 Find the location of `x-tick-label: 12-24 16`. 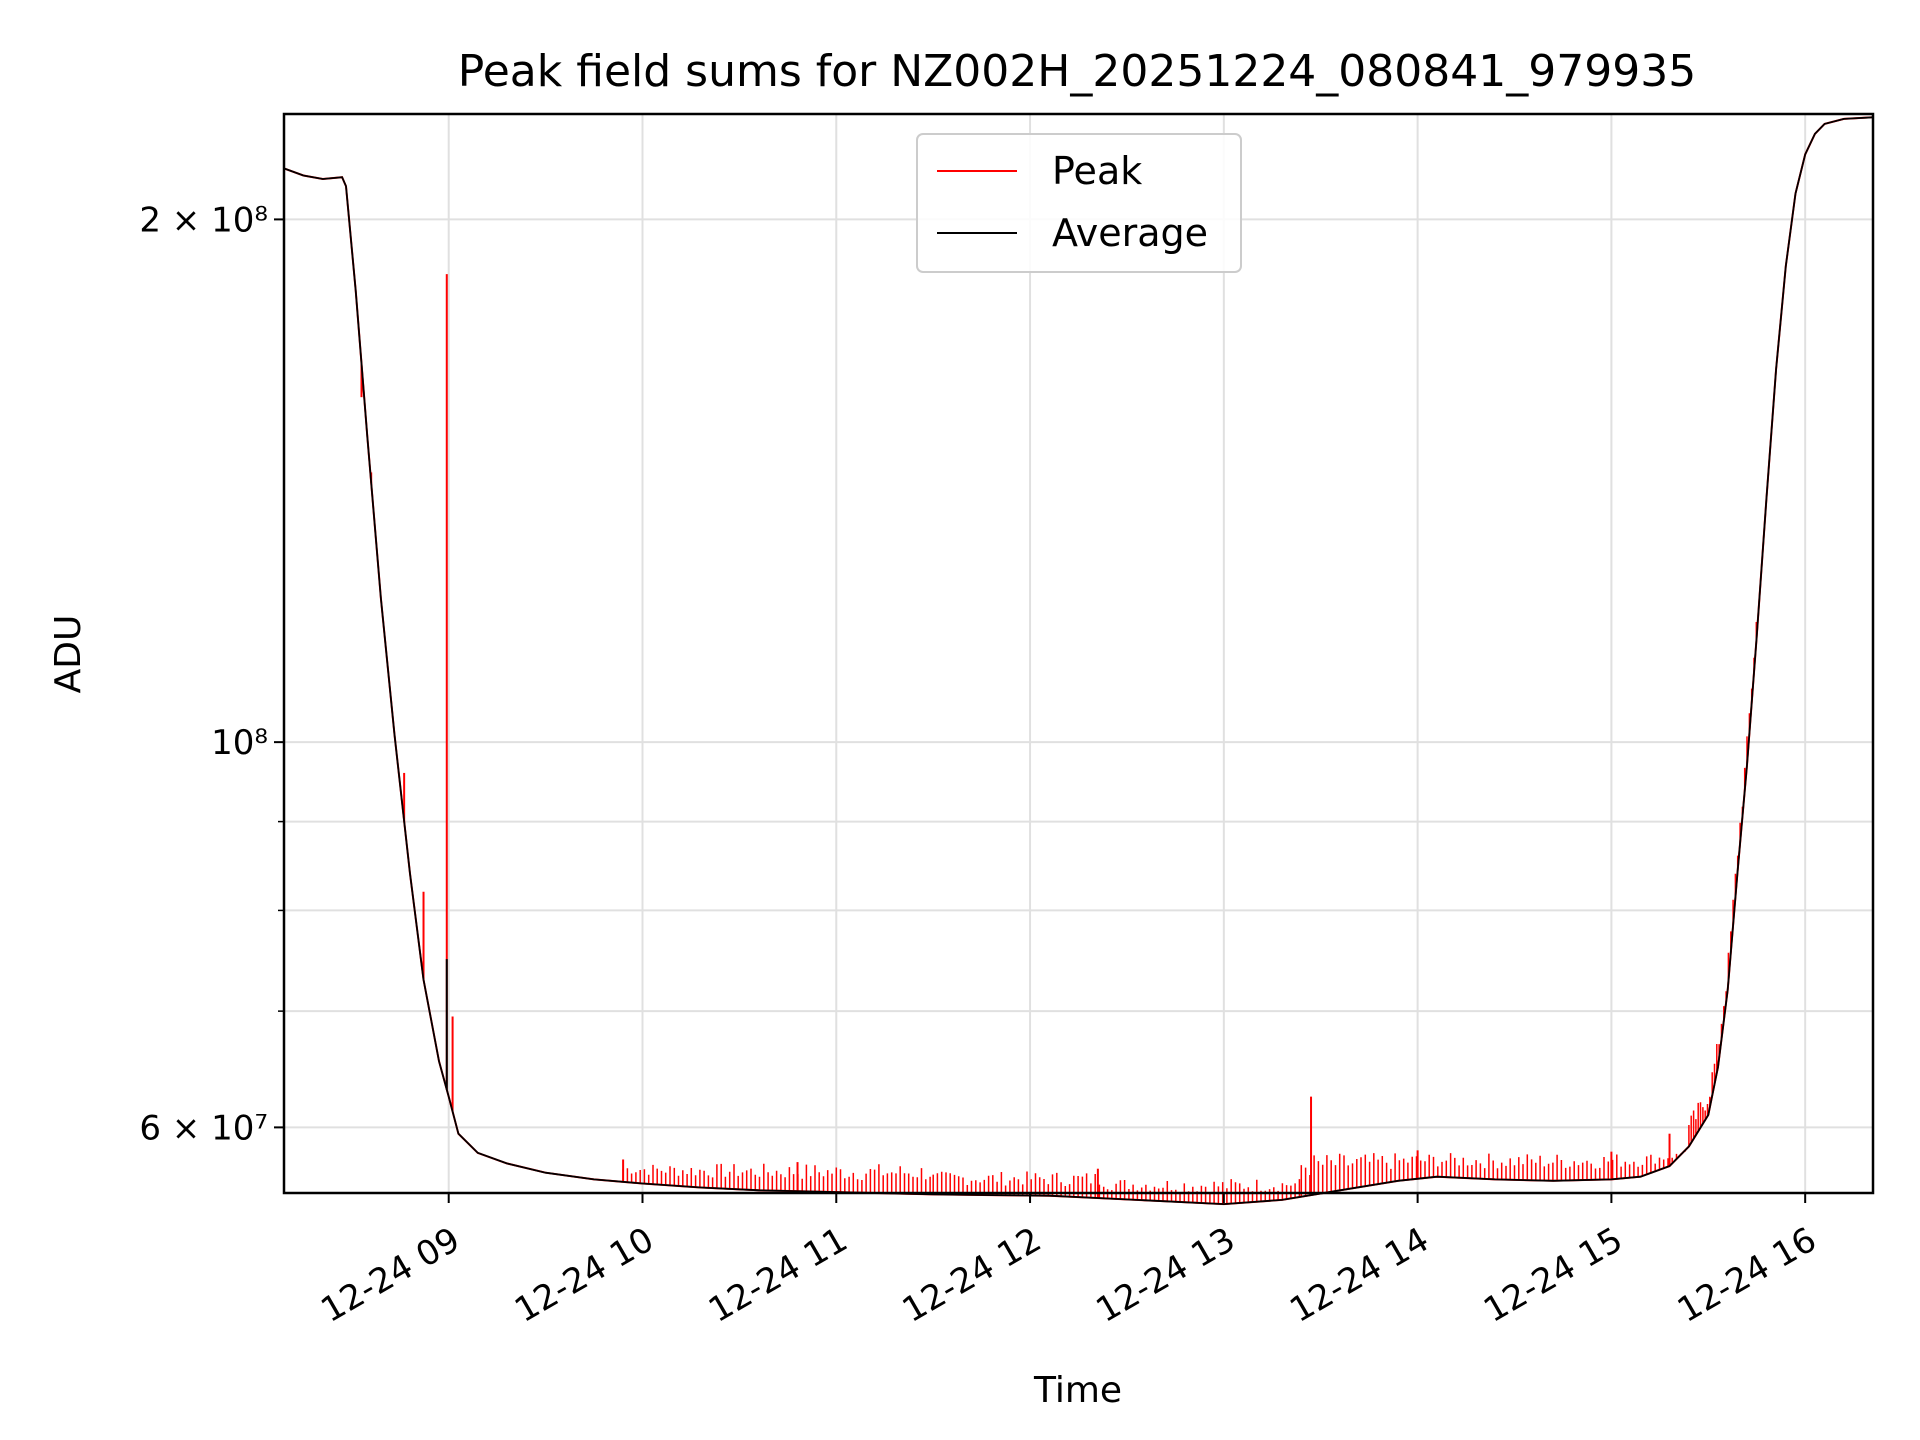

x-tick-label: 12-24 16 is located at coordinates (1747, 1275).